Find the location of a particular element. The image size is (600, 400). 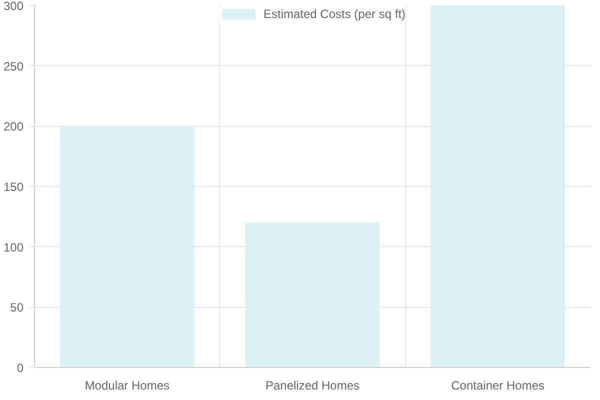

y-tick-label: 300 is located at coordinates (13, 6).